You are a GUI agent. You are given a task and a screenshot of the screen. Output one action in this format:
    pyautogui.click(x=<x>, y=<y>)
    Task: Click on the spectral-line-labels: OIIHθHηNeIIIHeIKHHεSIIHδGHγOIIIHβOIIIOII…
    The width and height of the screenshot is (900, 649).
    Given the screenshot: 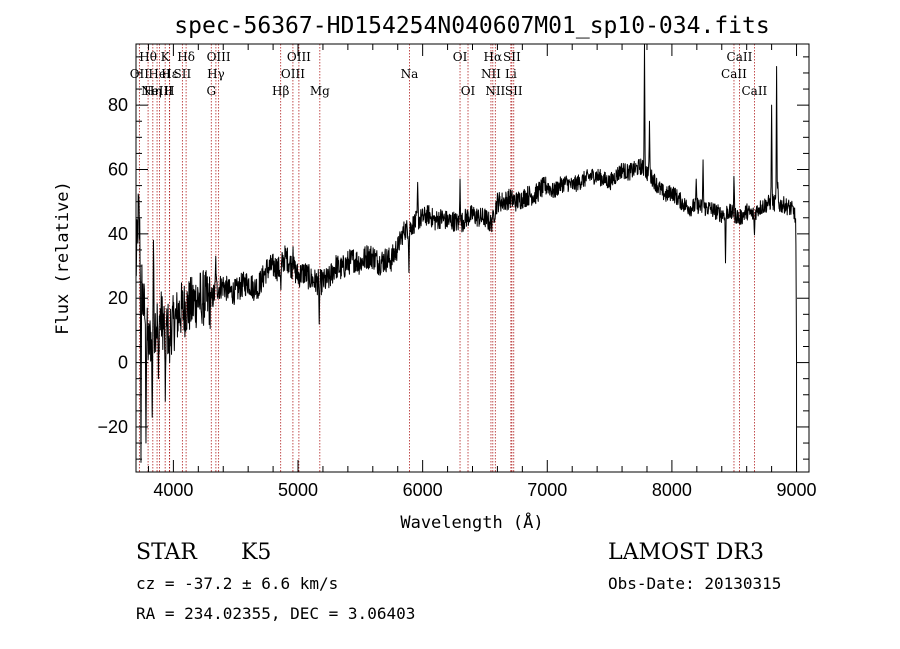 What is the action you would take?
    pyautogui.click(x=449, y=74)
    